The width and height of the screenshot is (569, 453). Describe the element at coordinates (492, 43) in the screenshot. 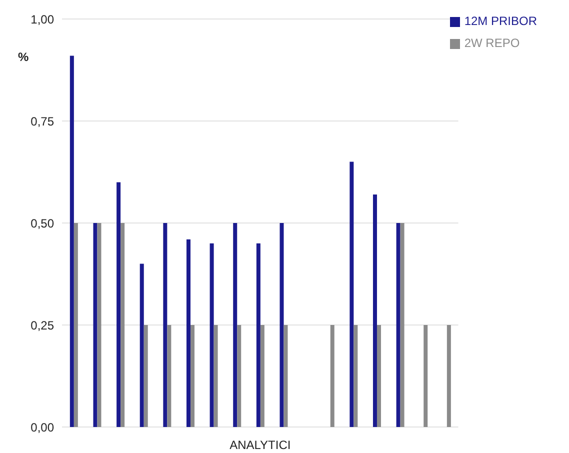

I see `legend-label: 2W REPO` at that location.